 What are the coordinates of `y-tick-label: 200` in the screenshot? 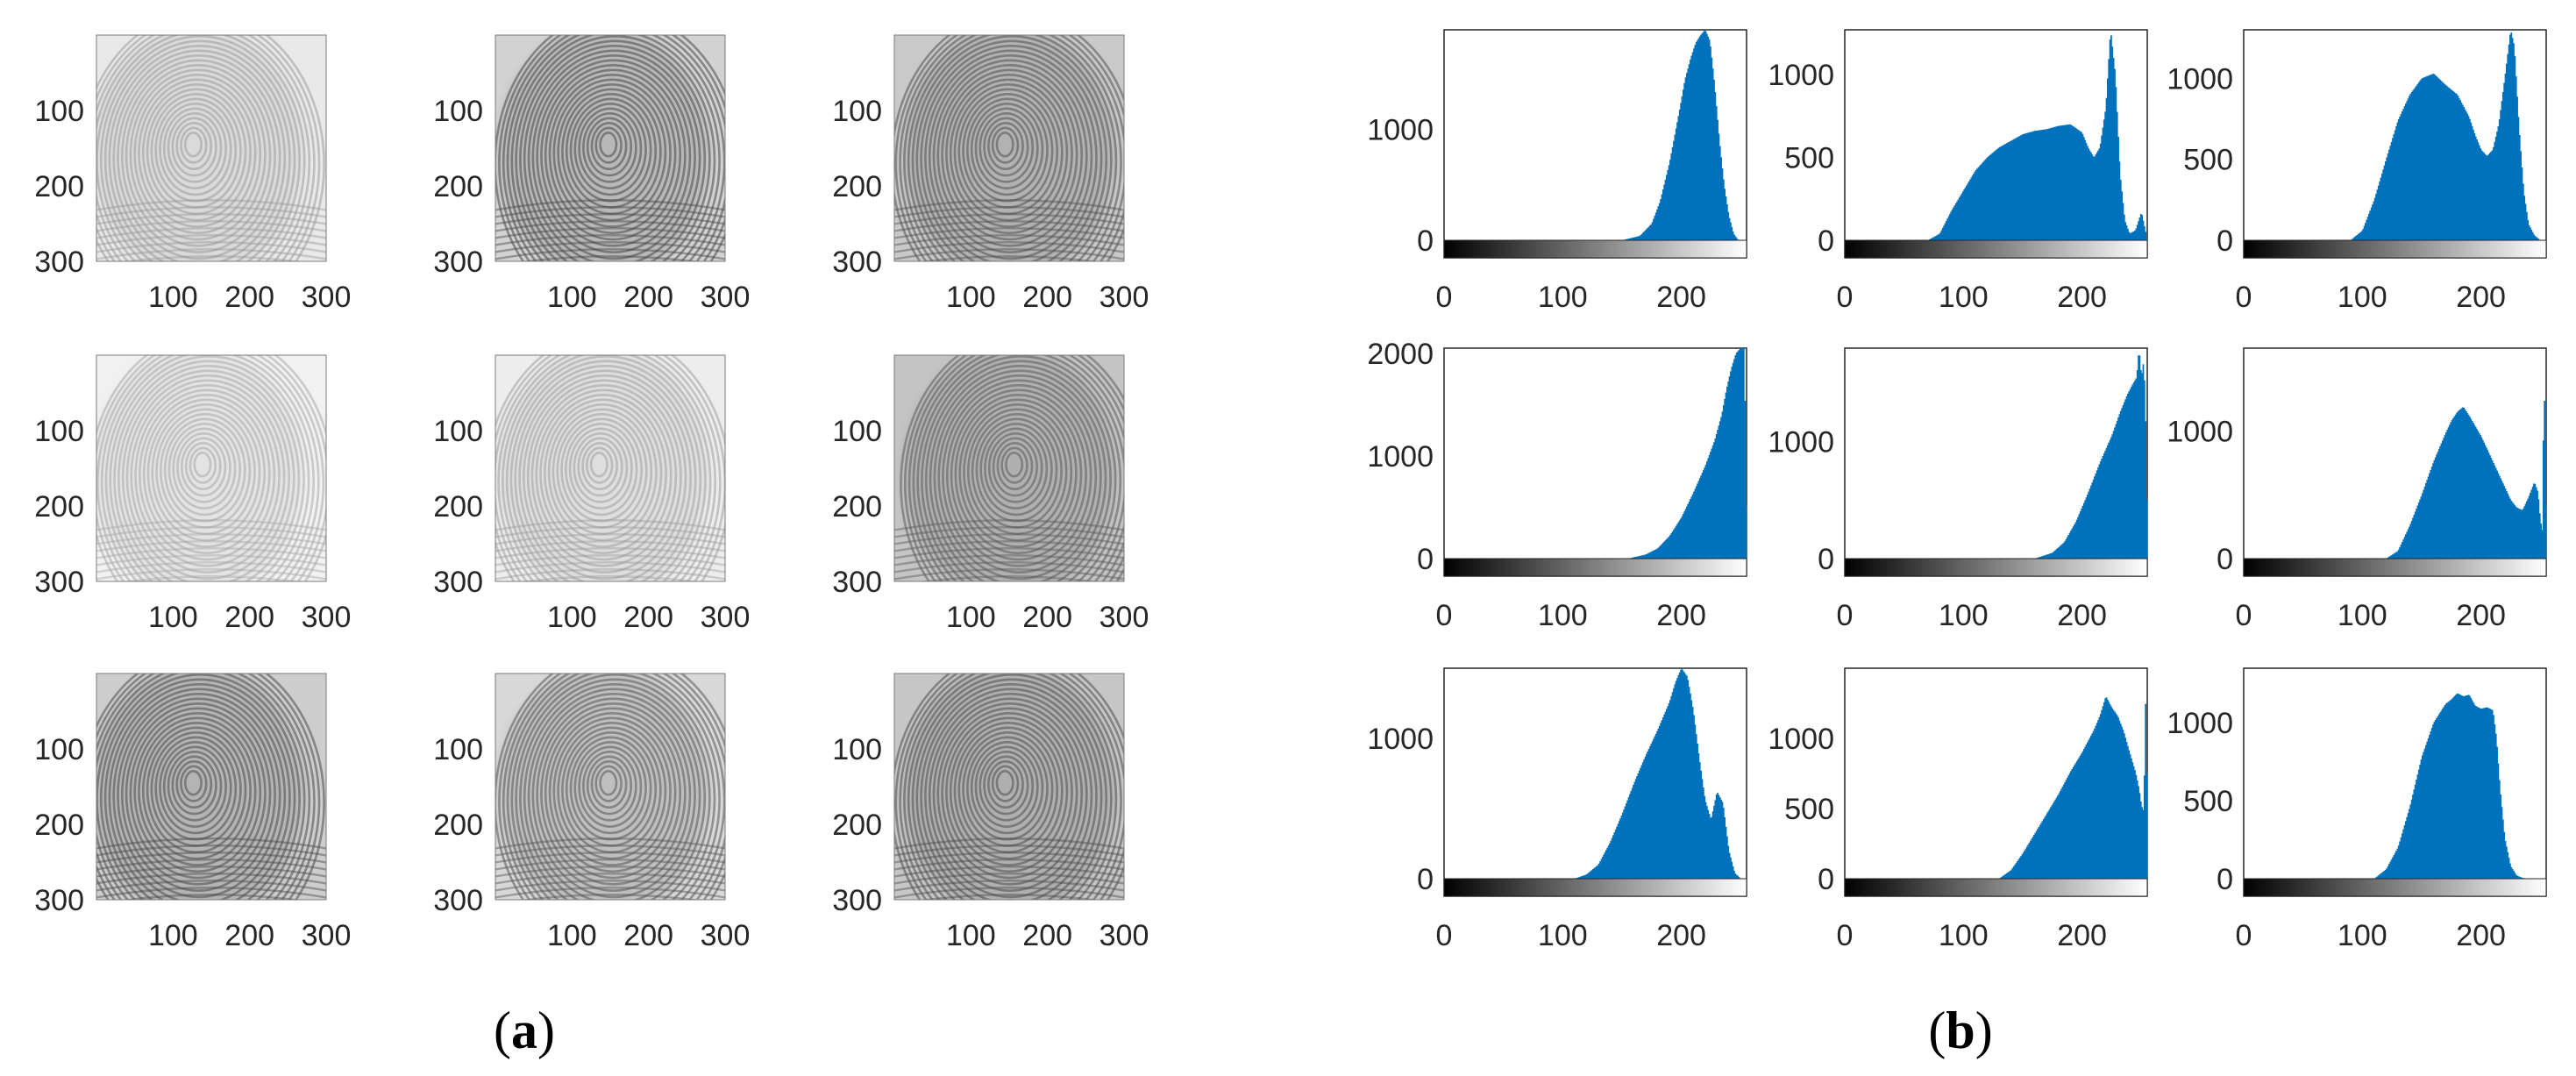 It's located at (857, 826).